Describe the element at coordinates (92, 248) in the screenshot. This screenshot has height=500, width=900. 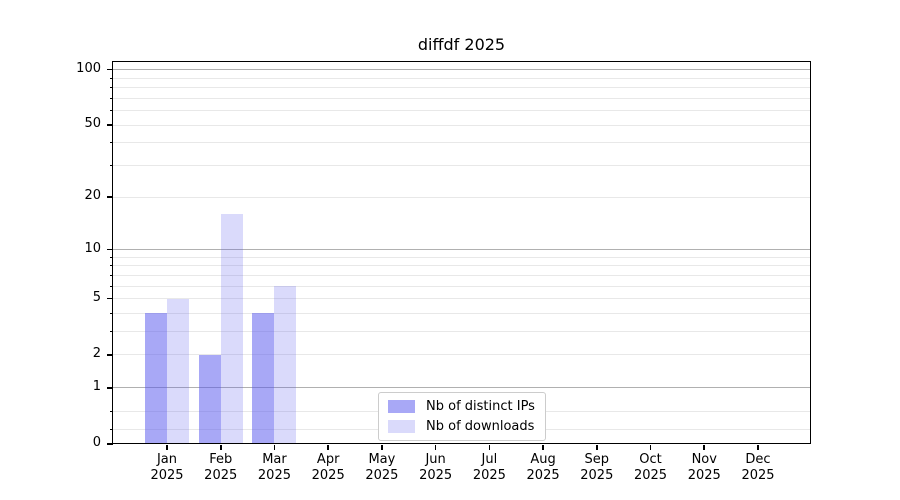
I see `y-tick-label: 10` at that location.